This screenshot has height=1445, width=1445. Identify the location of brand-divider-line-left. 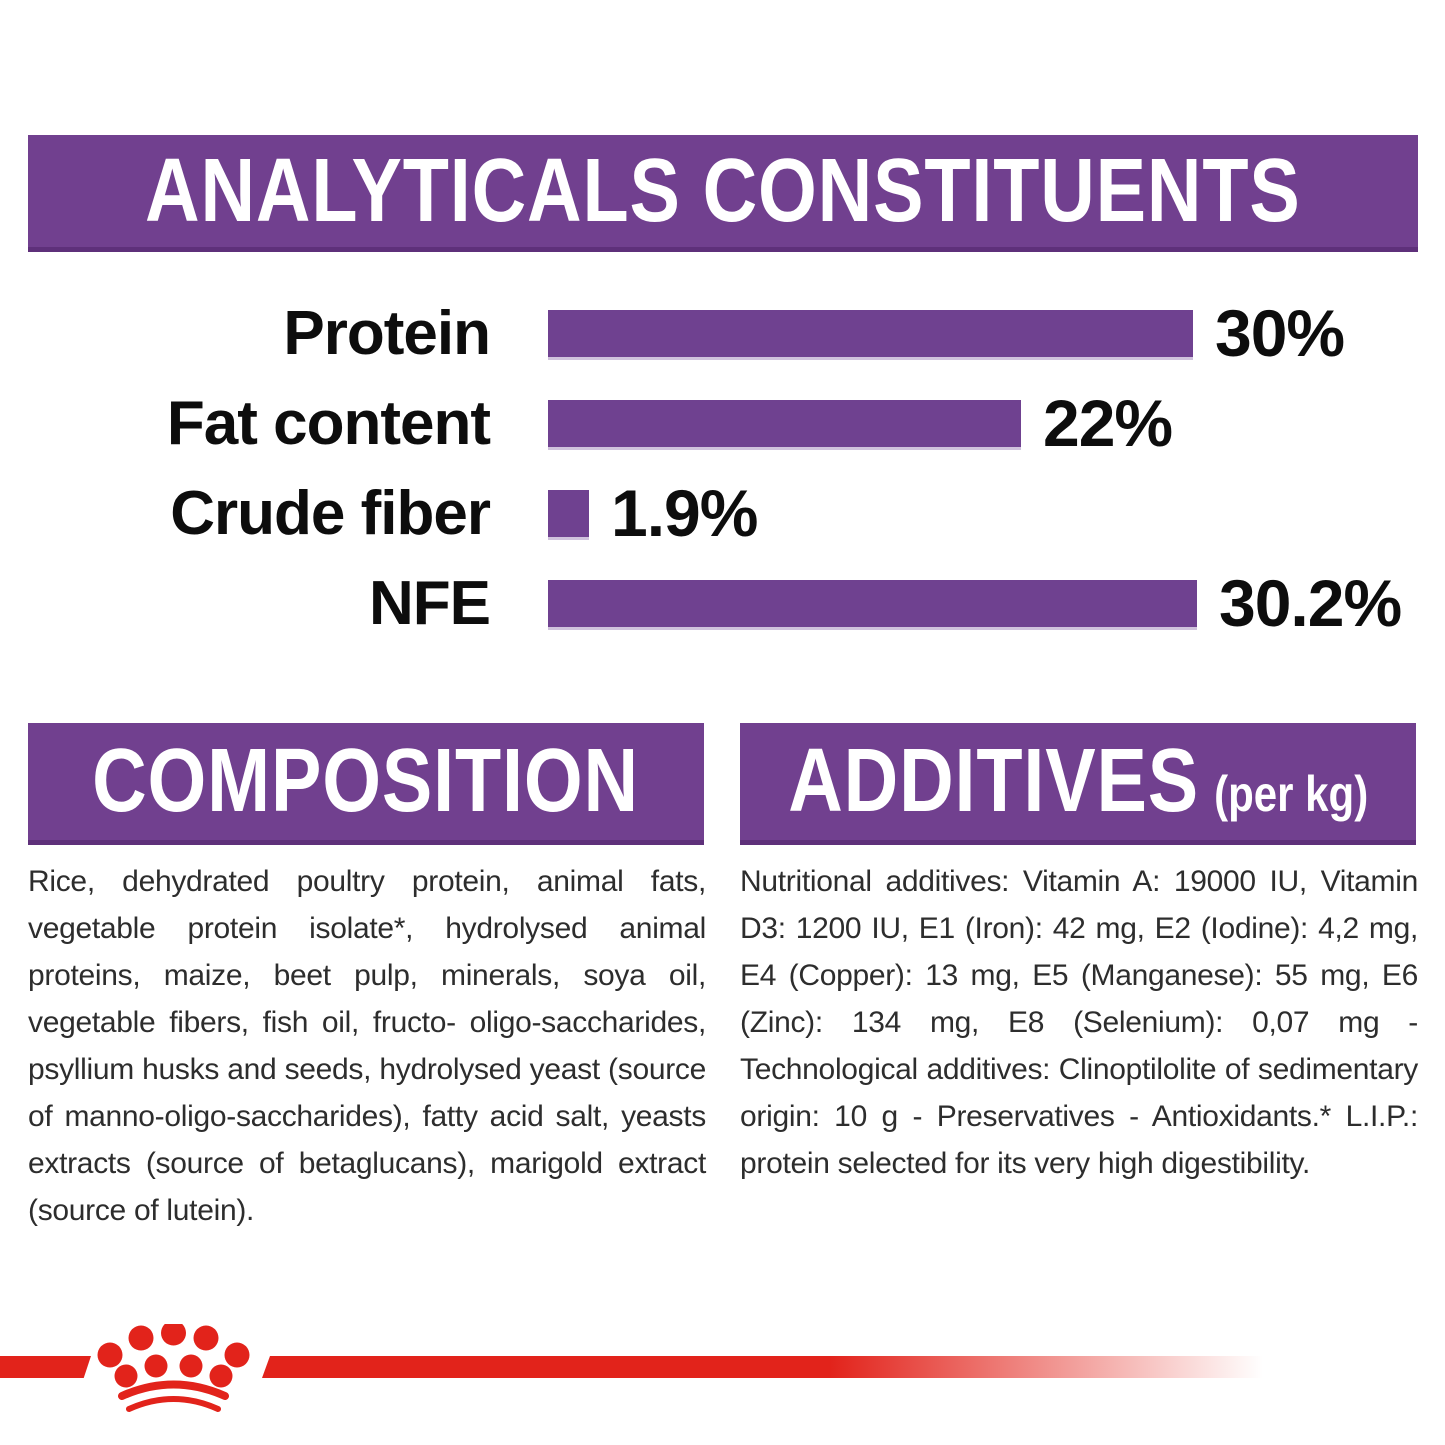
(45, 1367).